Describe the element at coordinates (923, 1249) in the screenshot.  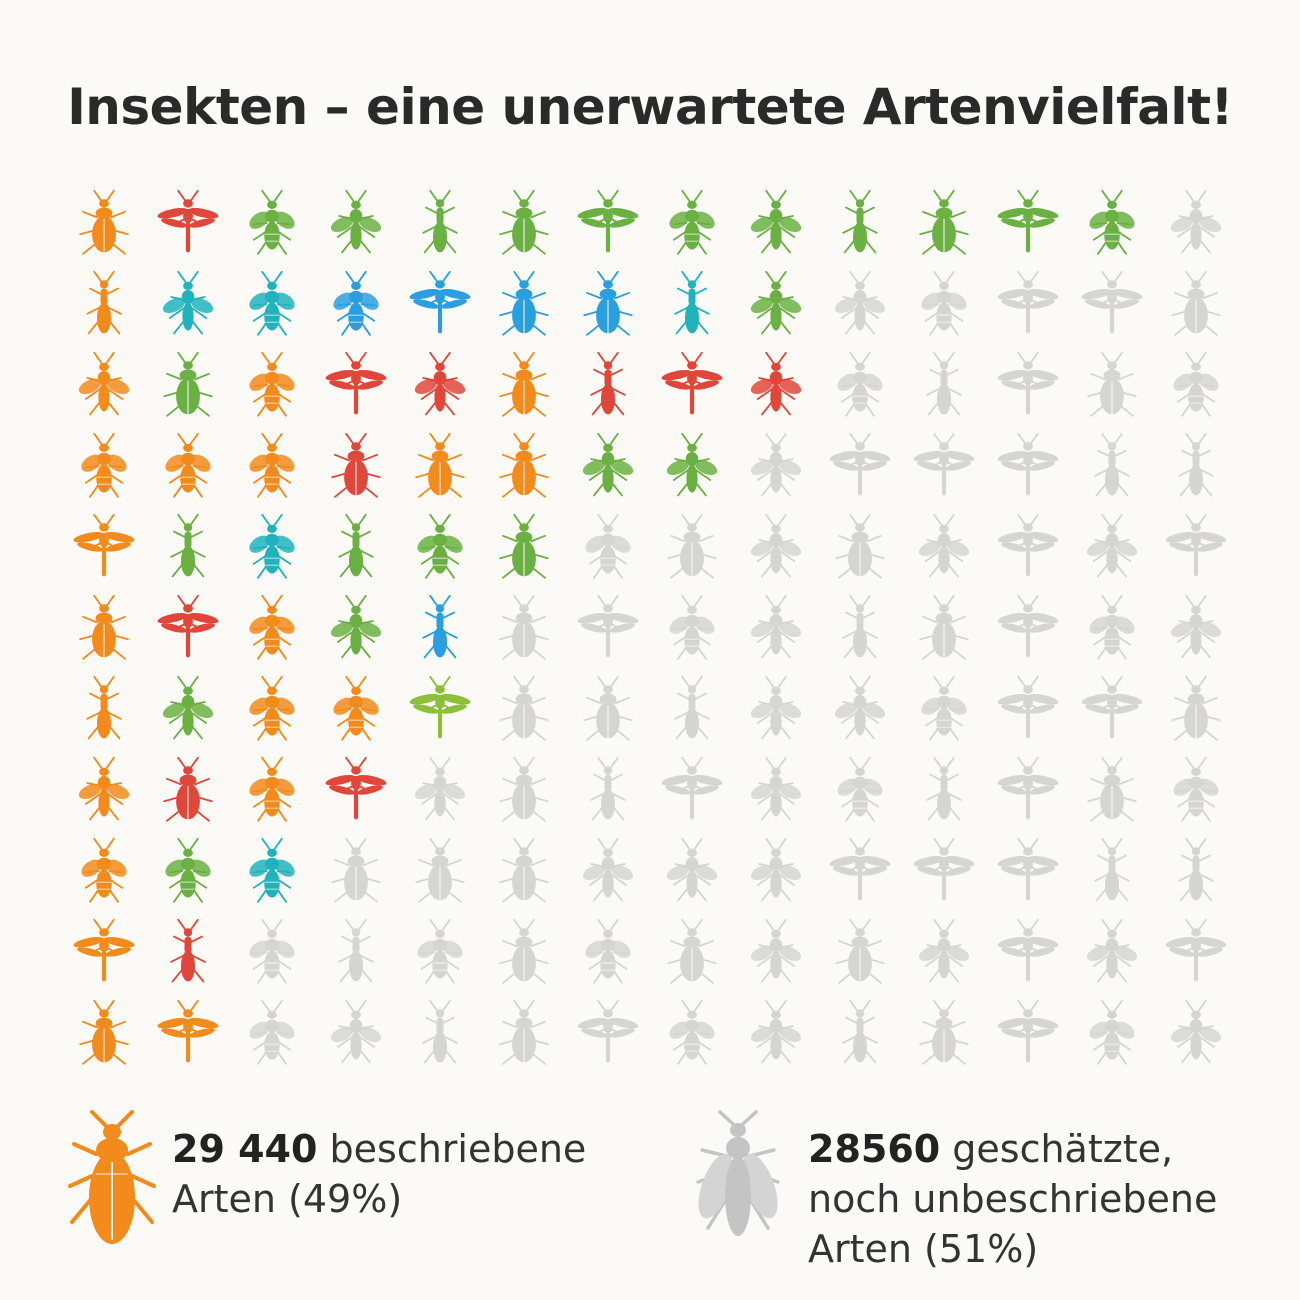
I see `undescribed-label-line3: Arten (51%)` at that location.